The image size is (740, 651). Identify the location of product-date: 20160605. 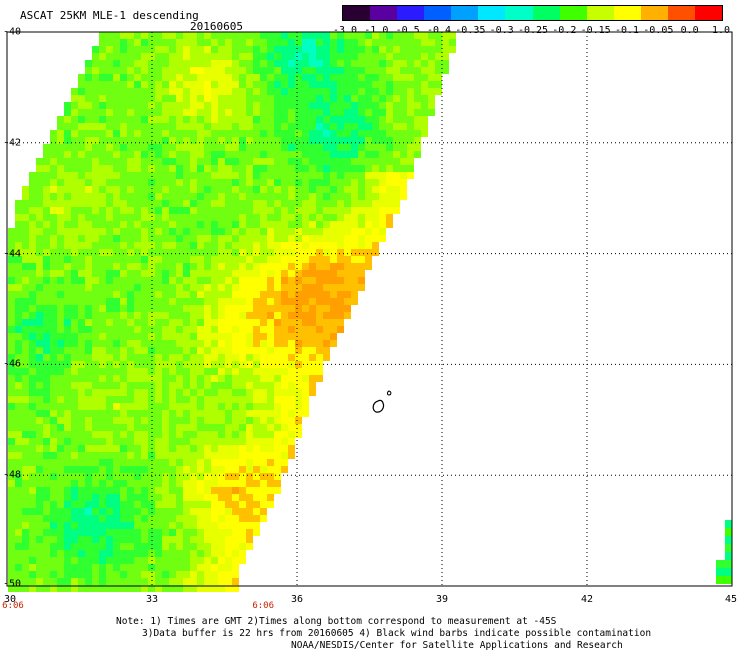
(216, 26).